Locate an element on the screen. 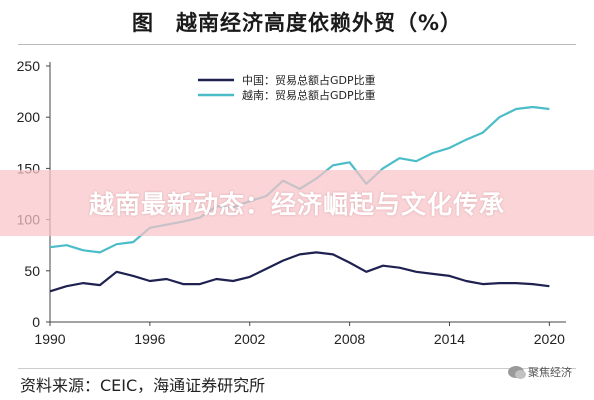  watermark-text: 聚焦经济 is located at coordinates (550, 372).